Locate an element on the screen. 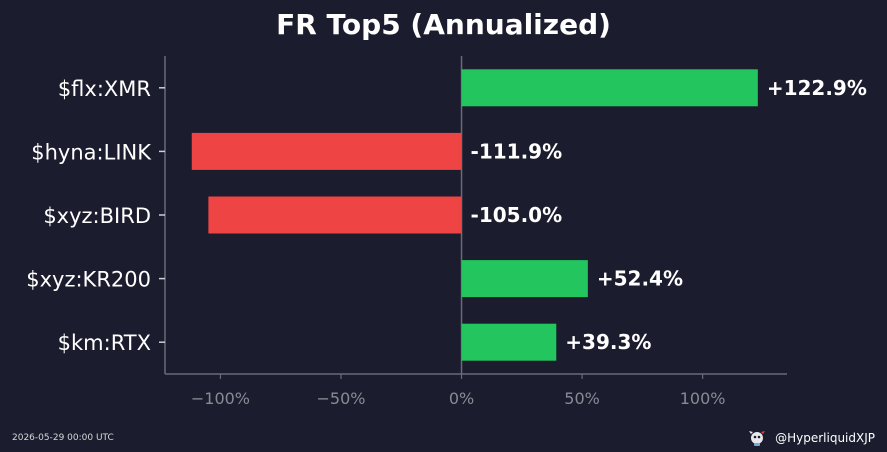 This screenshot has height=452, width=887. timestamp: 2026-05-29 00:00 UTC is located at coordinates (63, 438).